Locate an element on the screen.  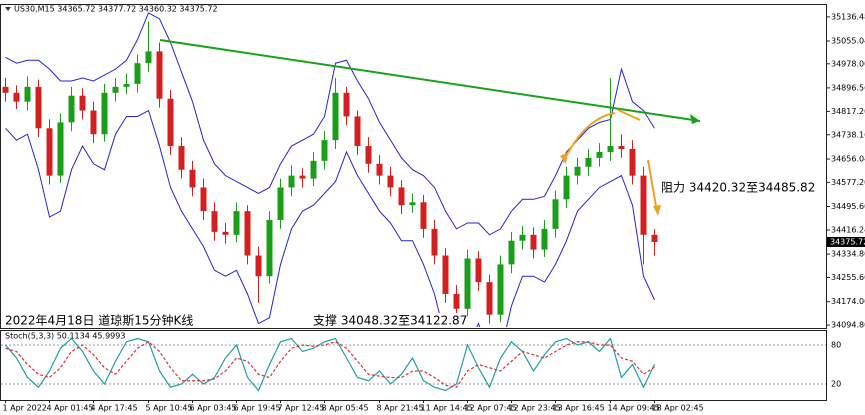
x-tick-label: 5 Apr 10:45 is located at coordinates (169, 408).